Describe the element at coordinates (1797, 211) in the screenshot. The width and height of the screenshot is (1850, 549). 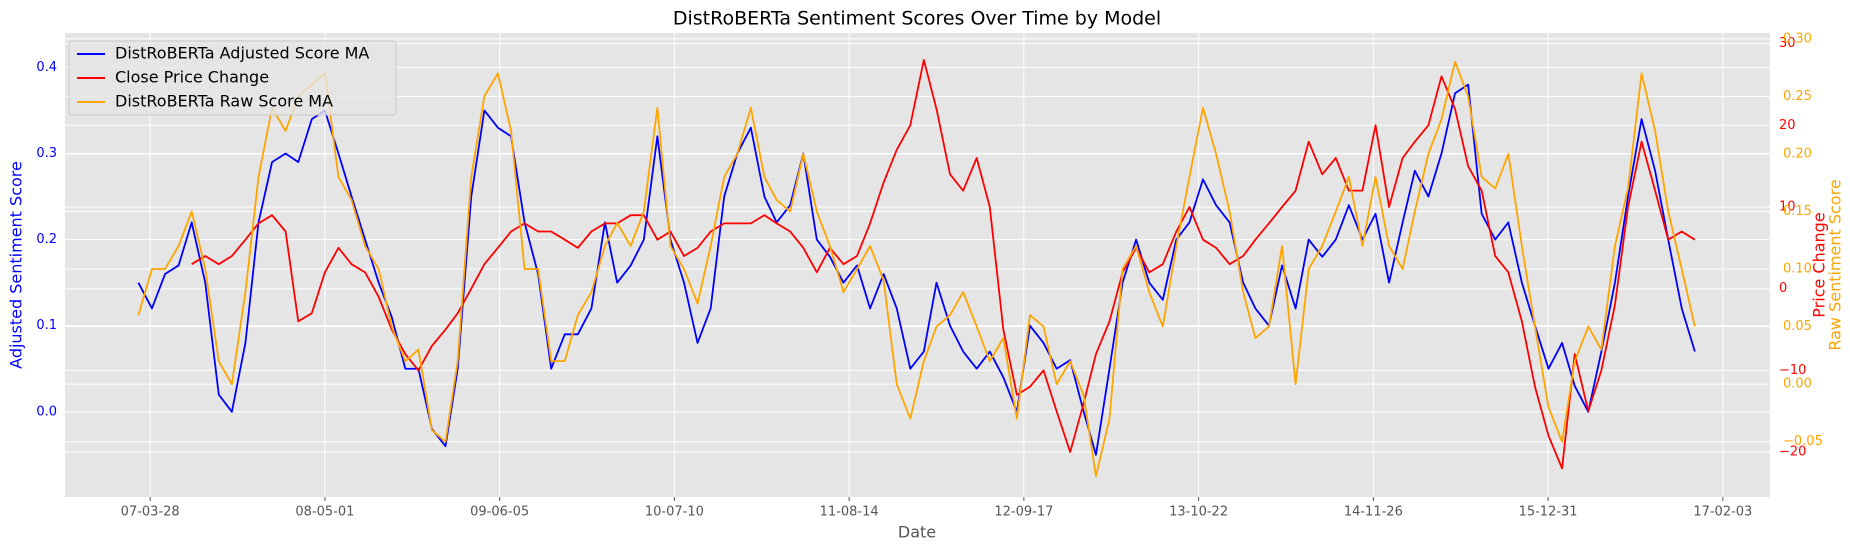
I see `y3-tick-label: 0.15` at that location.